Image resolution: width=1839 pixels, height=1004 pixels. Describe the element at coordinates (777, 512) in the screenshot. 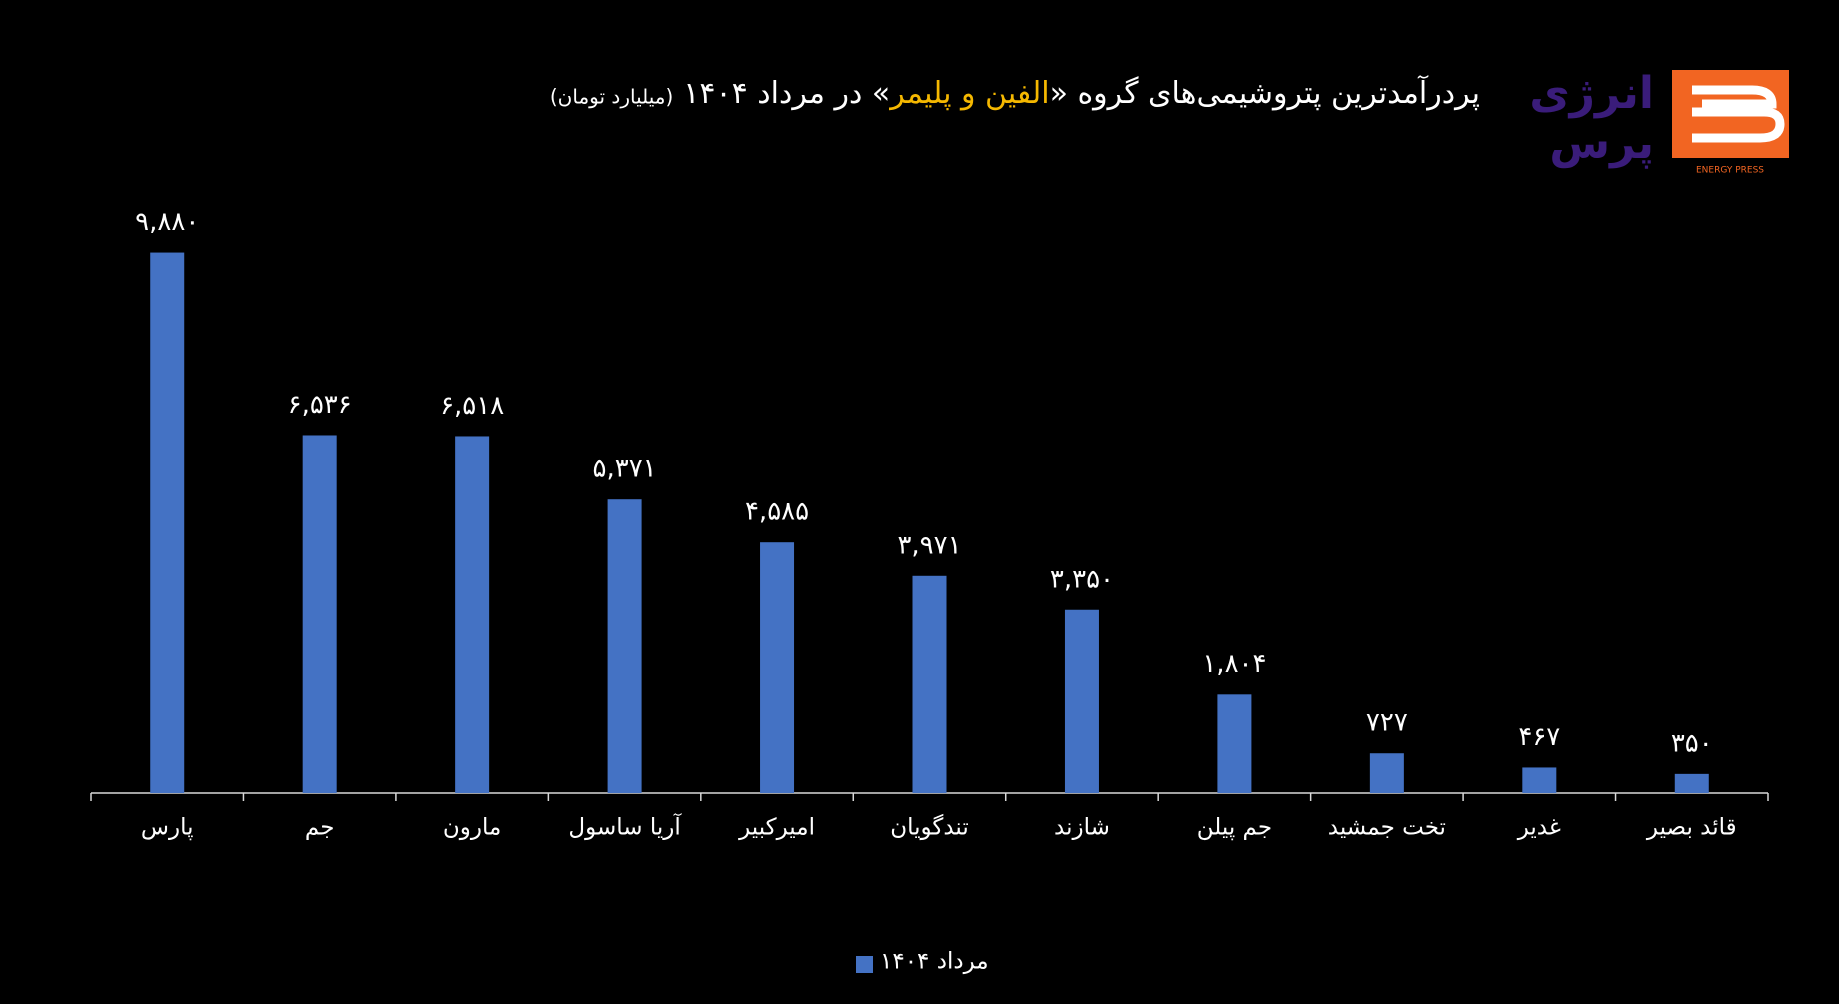

I see `data-label: ۴,۵۸۵` at that location.